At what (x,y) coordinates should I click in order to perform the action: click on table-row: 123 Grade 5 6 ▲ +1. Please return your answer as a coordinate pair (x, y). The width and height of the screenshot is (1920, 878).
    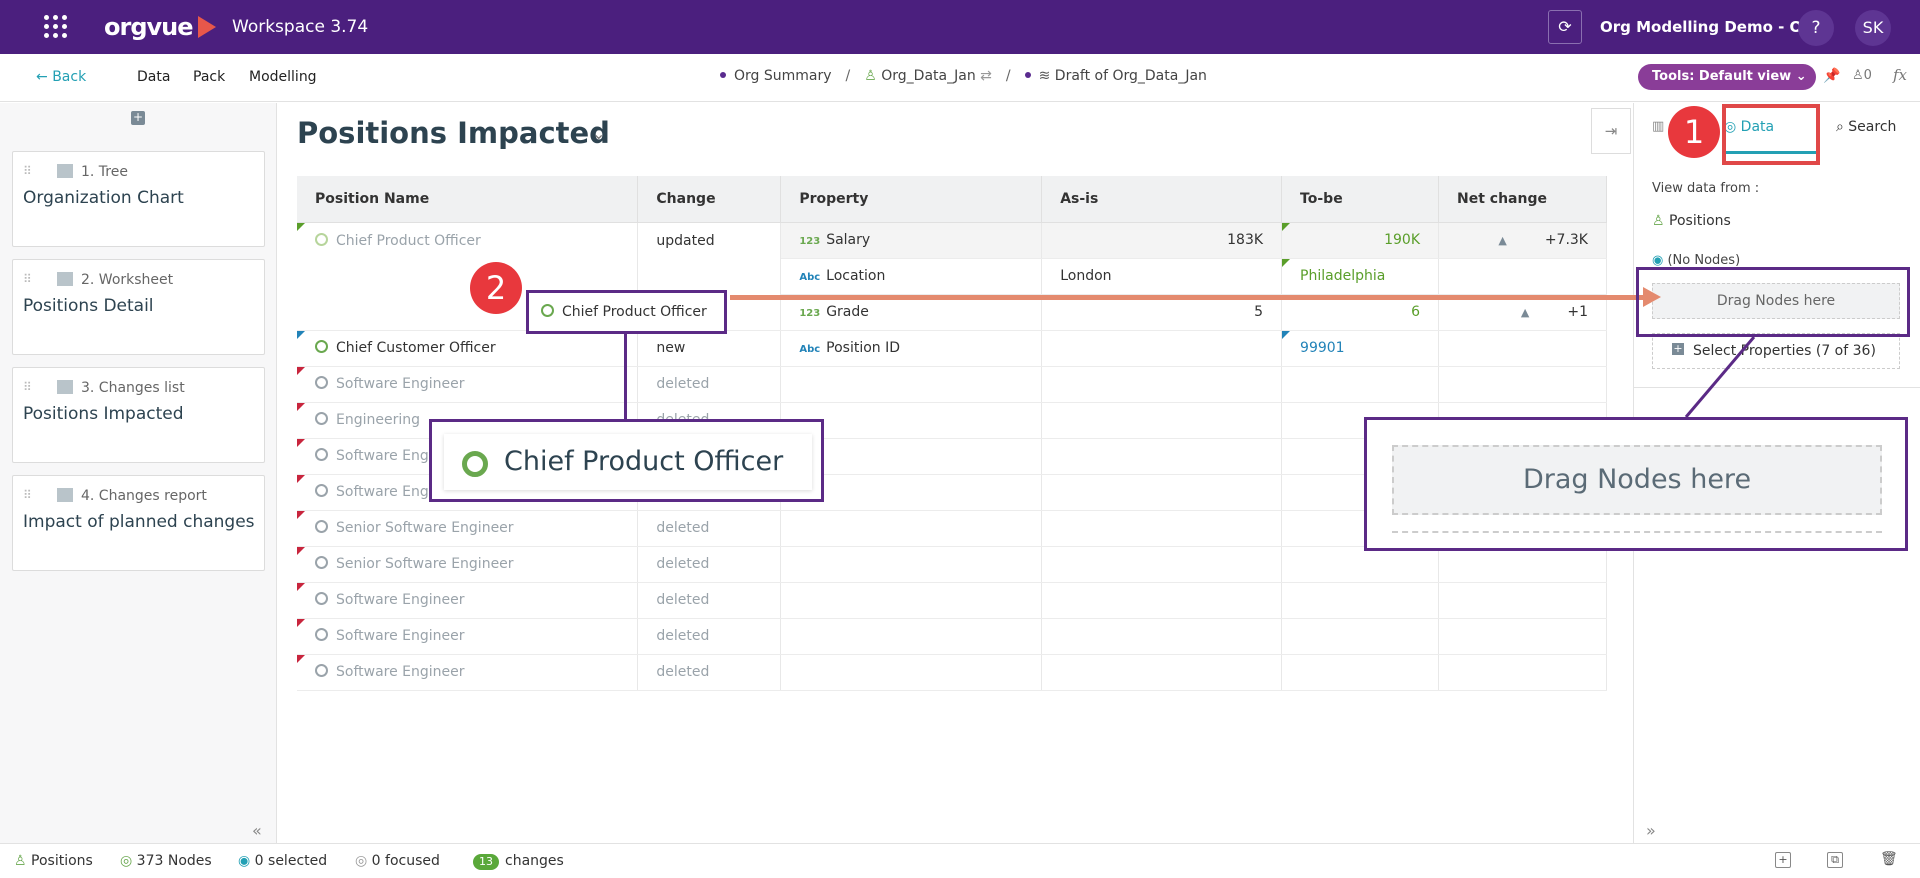
    Looking at the image, I should click on (952, 312).